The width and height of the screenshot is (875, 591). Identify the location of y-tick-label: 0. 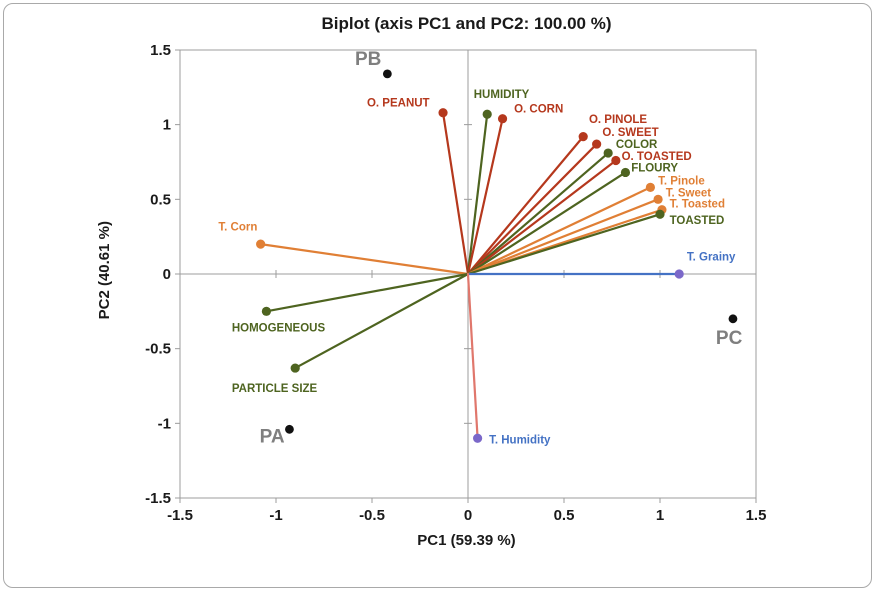
(166, 274).